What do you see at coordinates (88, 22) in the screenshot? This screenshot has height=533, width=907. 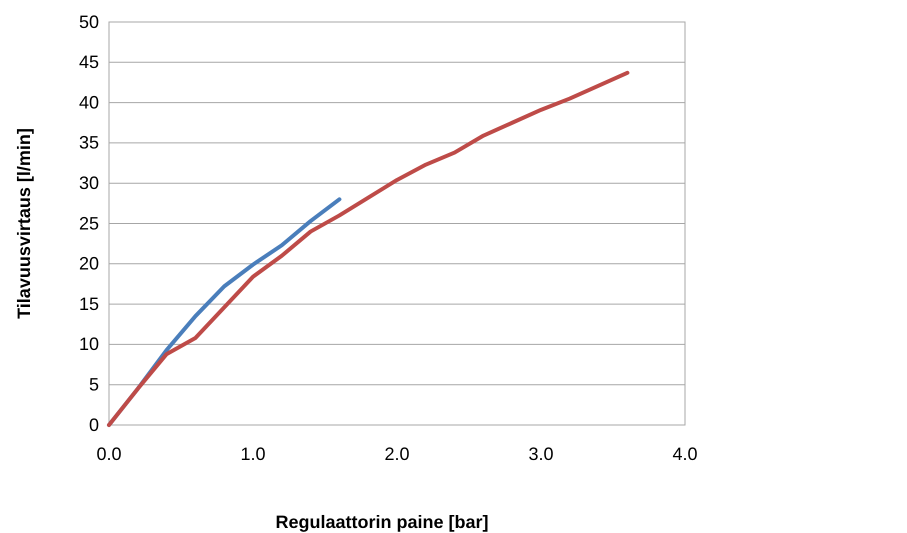 I see `y-tick-label: 50` at bounding box center [88, 22].